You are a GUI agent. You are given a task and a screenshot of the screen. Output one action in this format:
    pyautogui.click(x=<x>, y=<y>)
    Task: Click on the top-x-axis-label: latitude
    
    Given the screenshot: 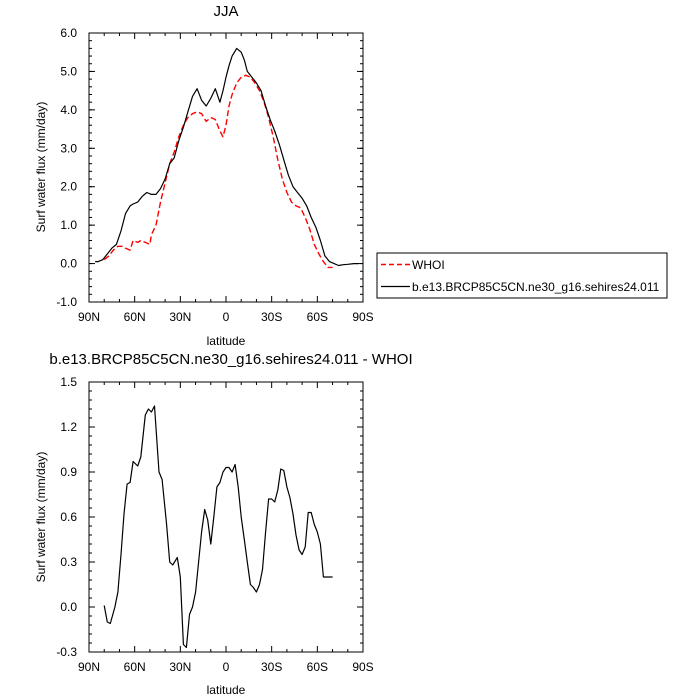 What is the action you would take?
    pyautogui.click(x=226, y=341)
    